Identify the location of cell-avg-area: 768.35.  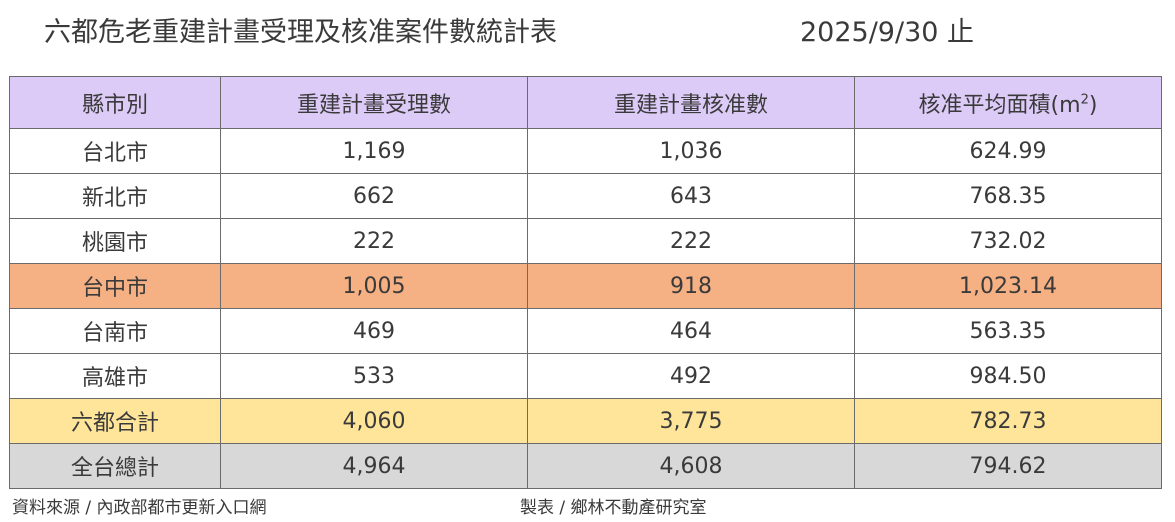
(1008, 196).